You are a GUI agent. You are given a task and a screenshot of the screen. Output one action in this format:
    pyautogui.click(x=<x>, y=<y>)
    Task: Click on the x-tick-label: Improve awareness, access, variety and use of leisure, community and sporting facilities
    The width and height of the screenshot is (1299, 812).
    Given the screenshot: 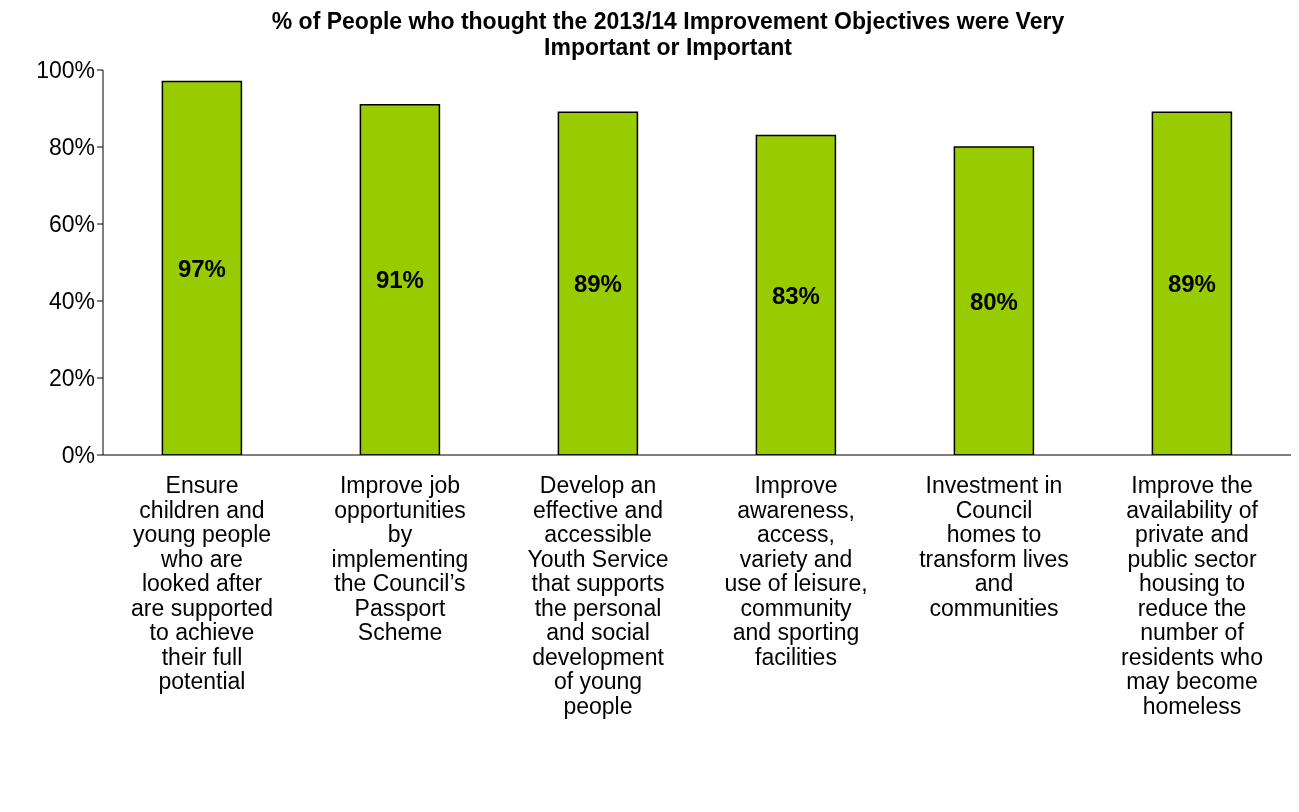 What is the action you would take?
    pyautogui.click(x=796, y=571)
    